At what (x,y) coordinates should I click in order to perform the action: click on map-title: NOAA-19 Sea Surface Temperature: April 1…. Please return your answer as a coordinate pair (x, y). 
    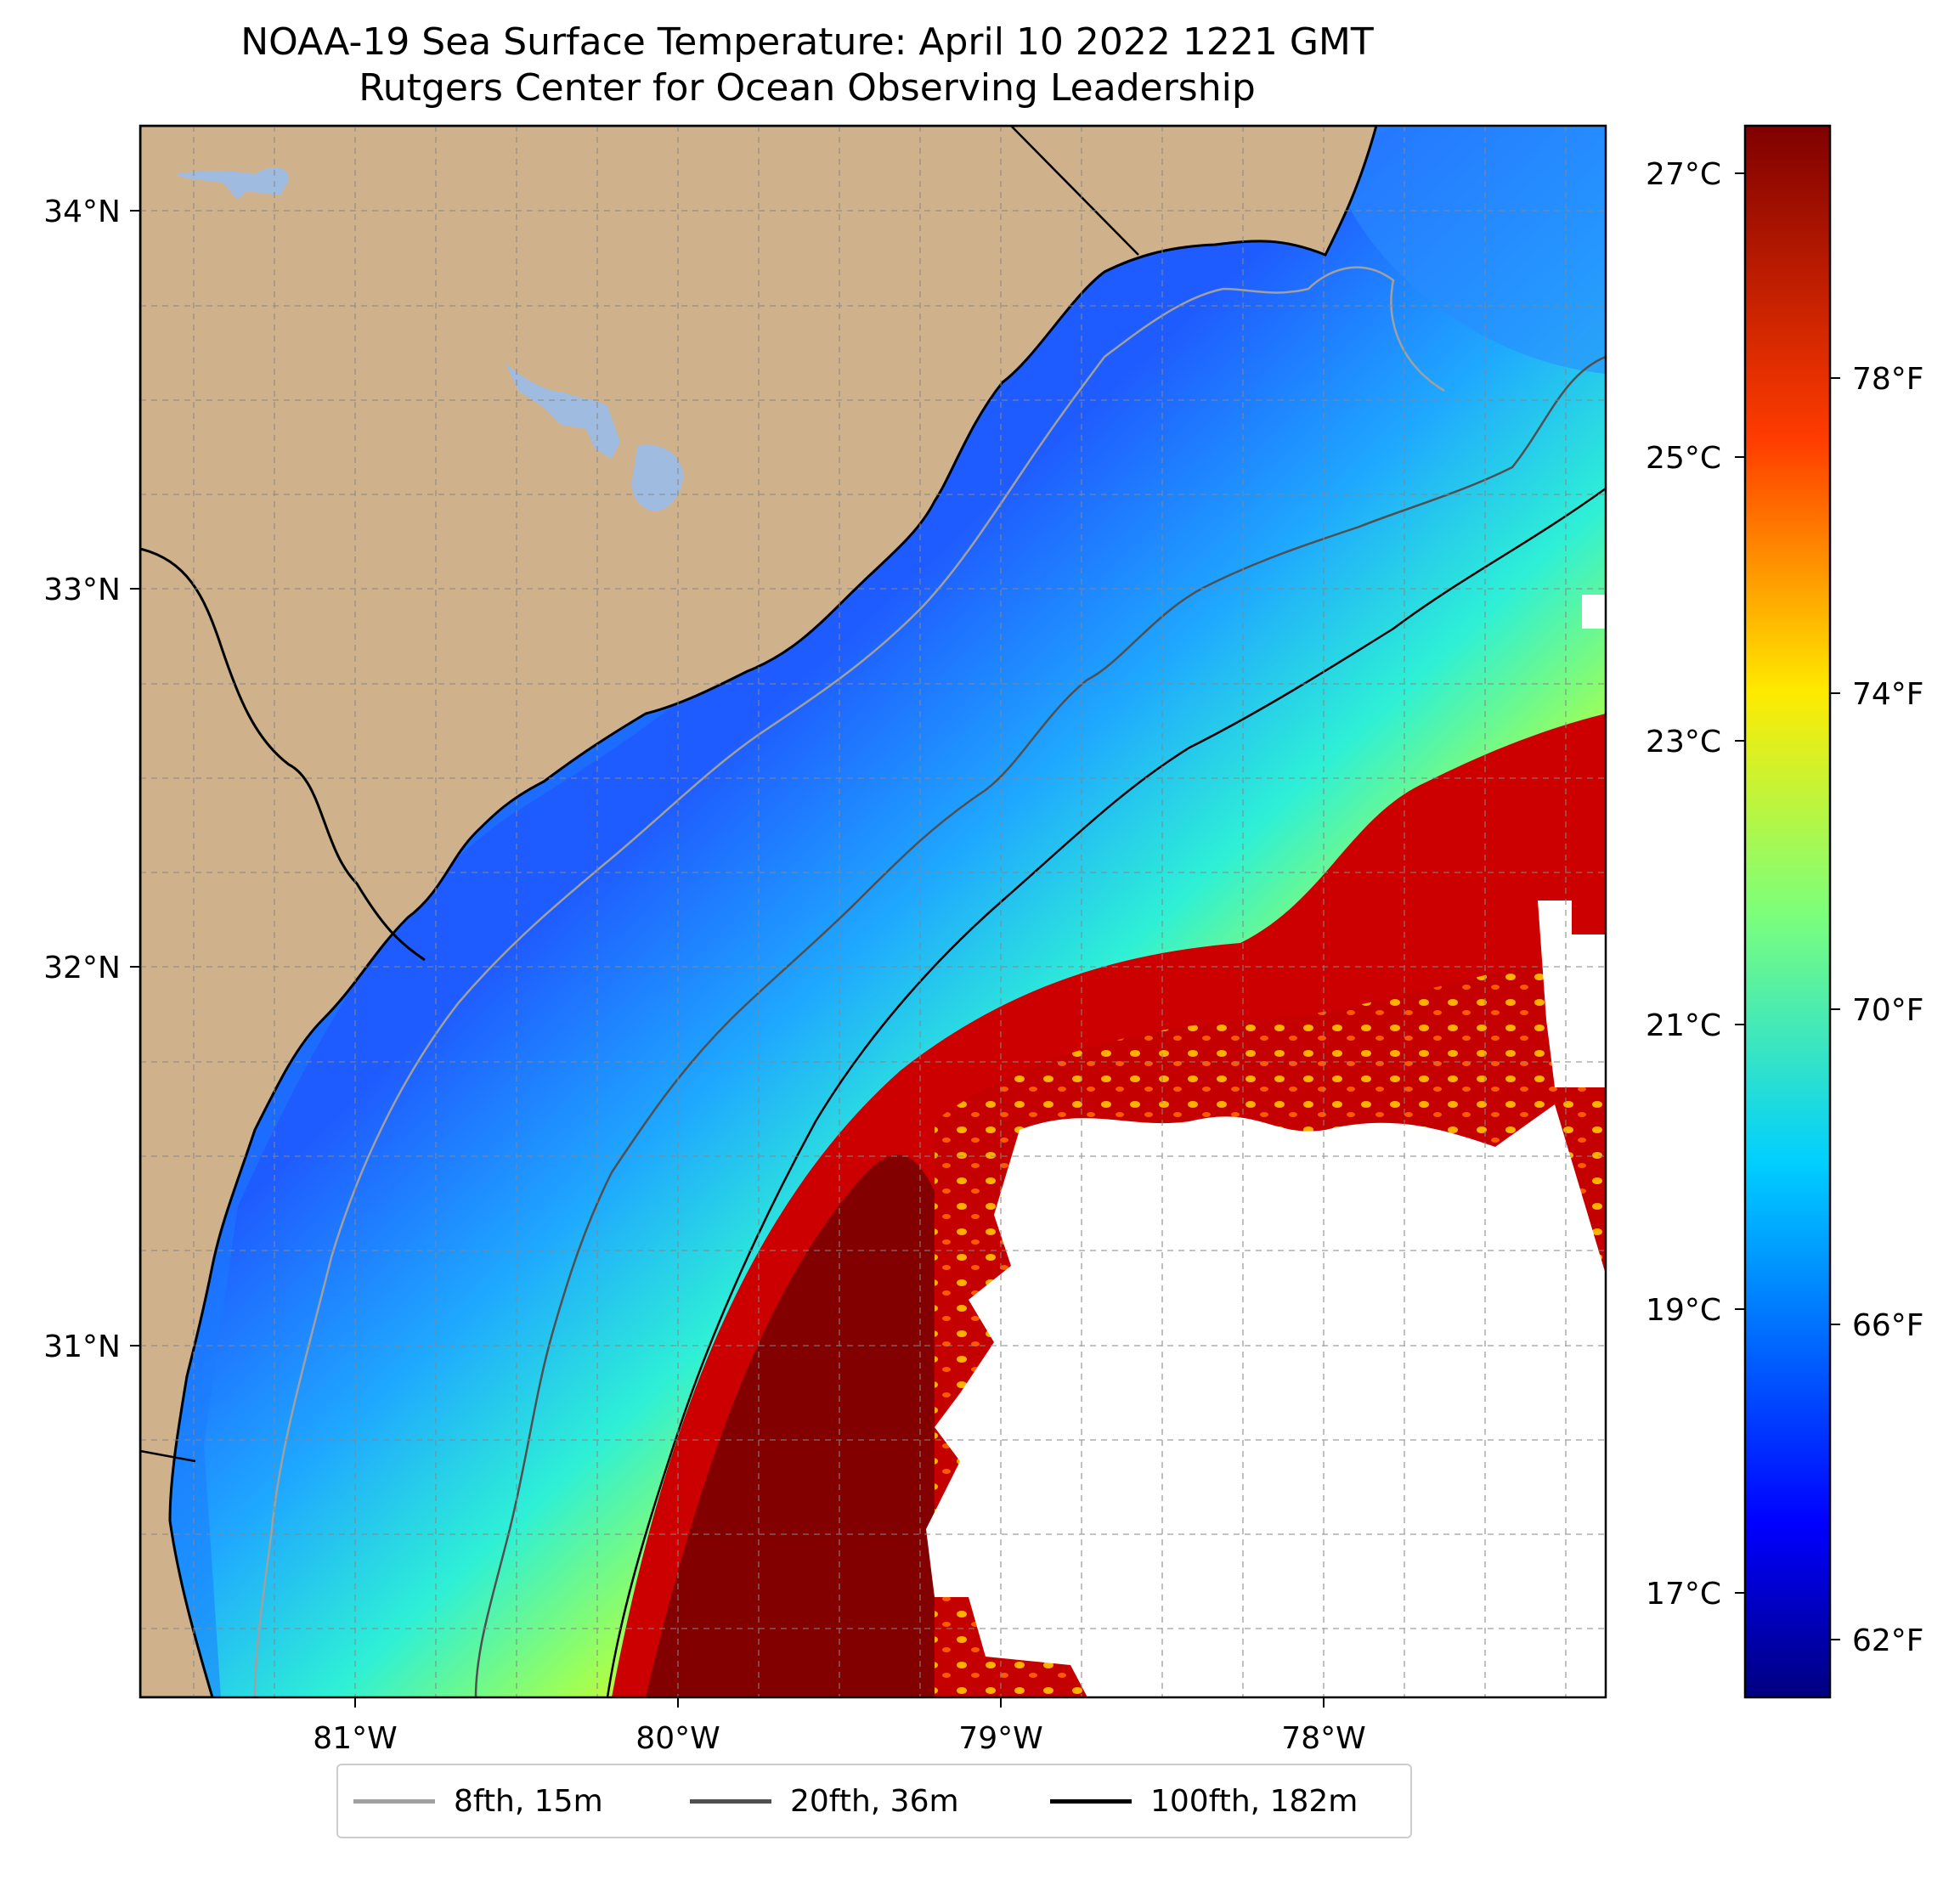
    Looking at the image, I should click on (807, 42).